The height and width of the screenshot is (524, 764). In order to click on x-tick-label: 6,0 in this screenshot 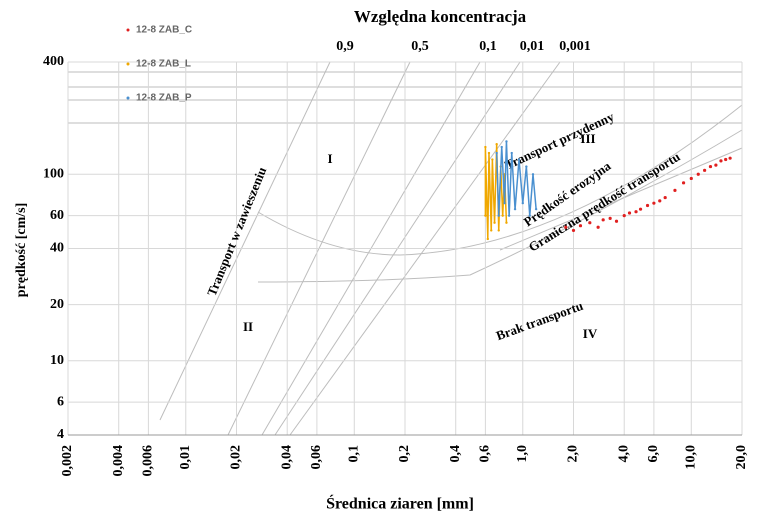, I will do `click(653, 454)`.